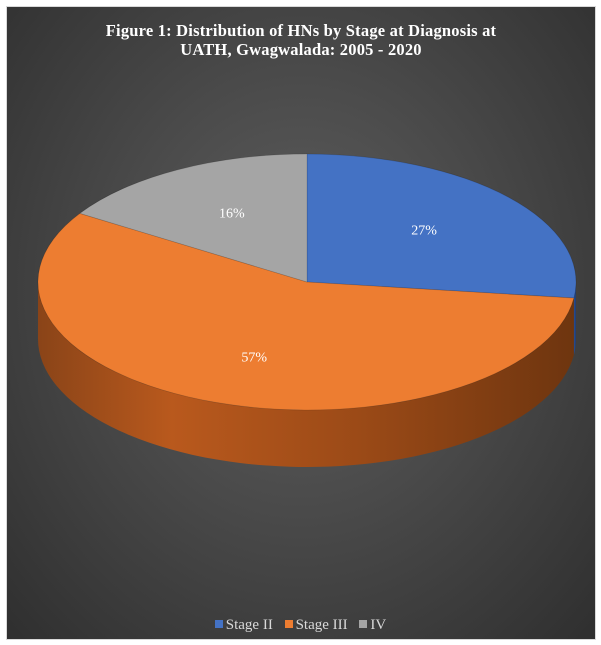 Image resolution: width=601 pixels, height=645 pixels. I want to click on legend-label-iv: IV, so click(378, 625).